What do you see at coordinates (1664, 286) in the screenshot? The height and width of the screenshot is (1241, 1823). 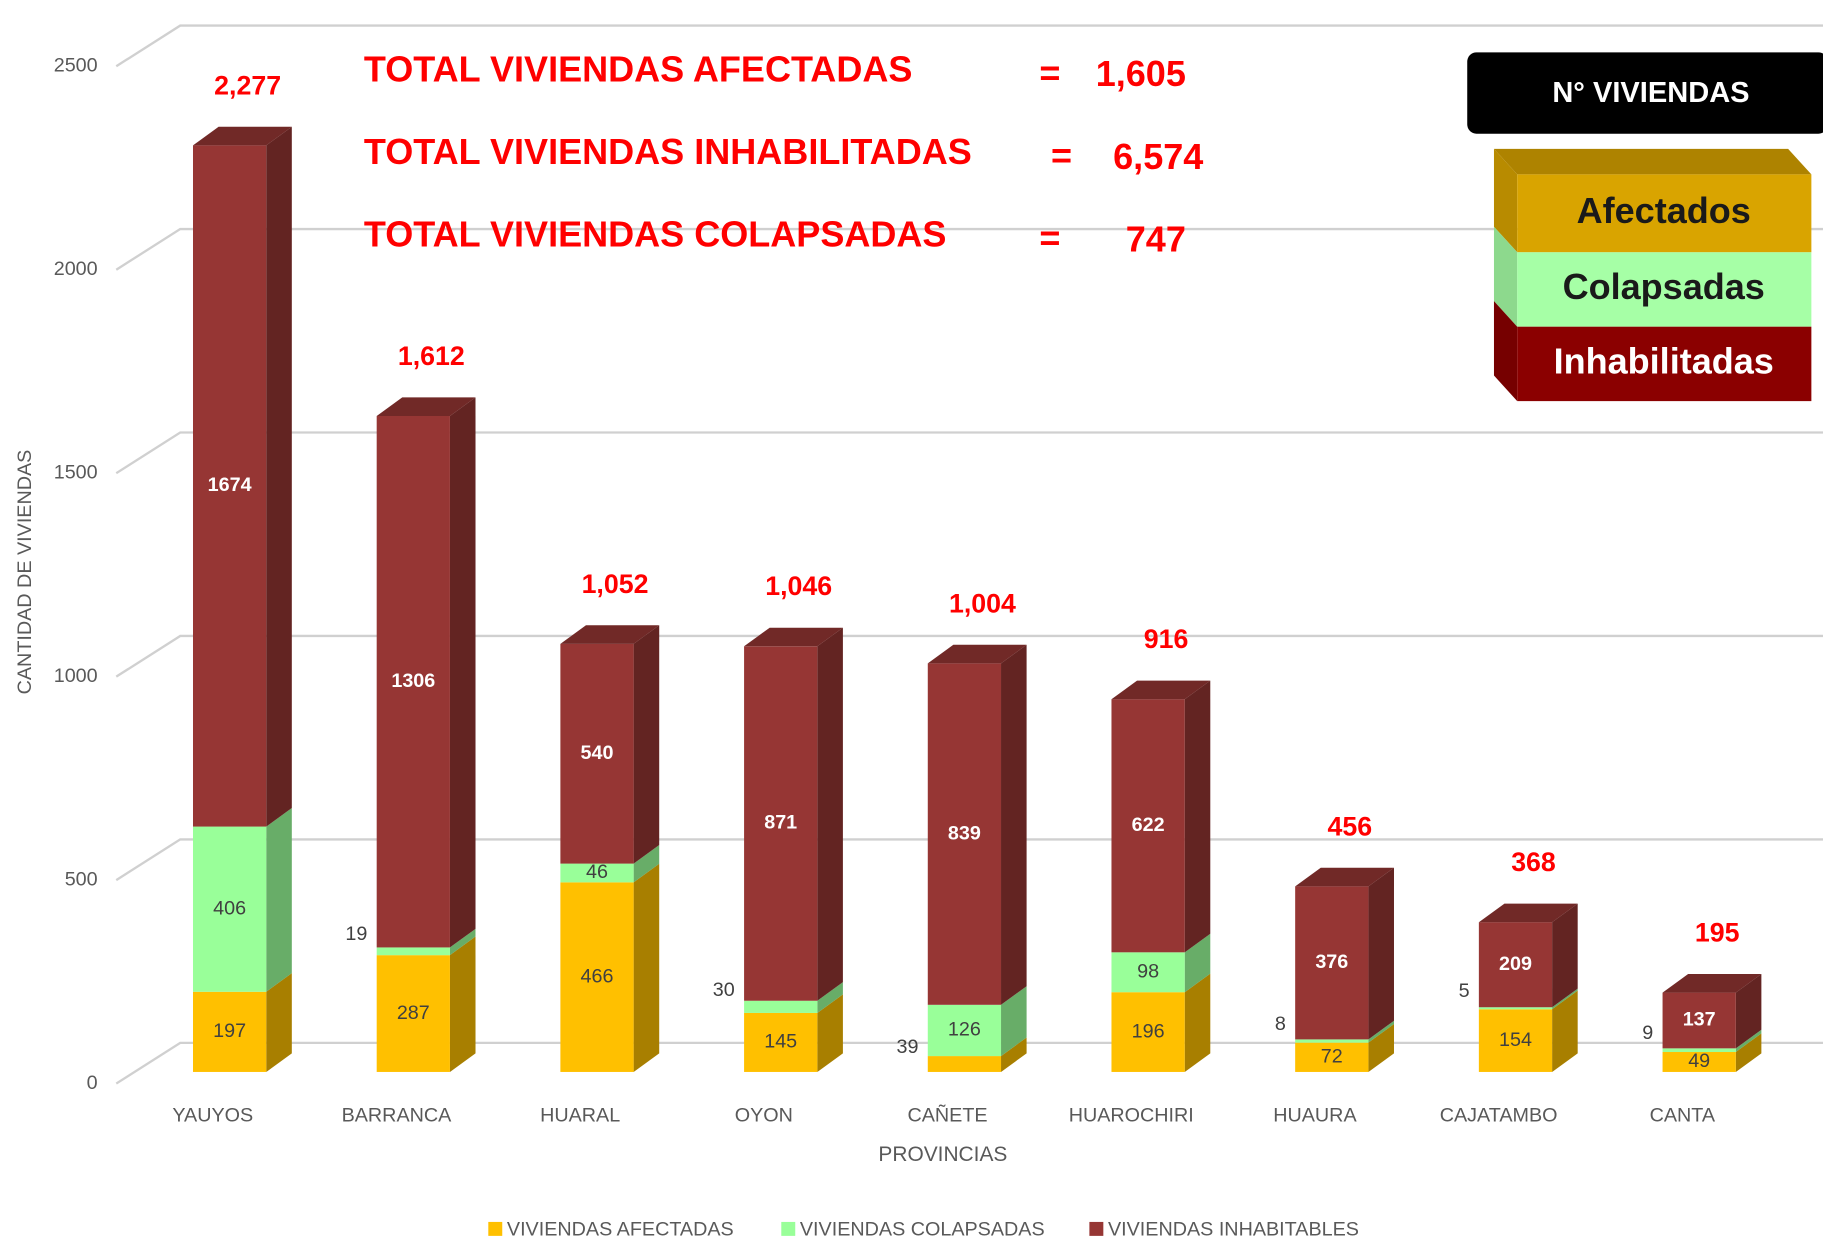 I see `legend-box-label: Colapsadas` at bounding box center [1664, 286].